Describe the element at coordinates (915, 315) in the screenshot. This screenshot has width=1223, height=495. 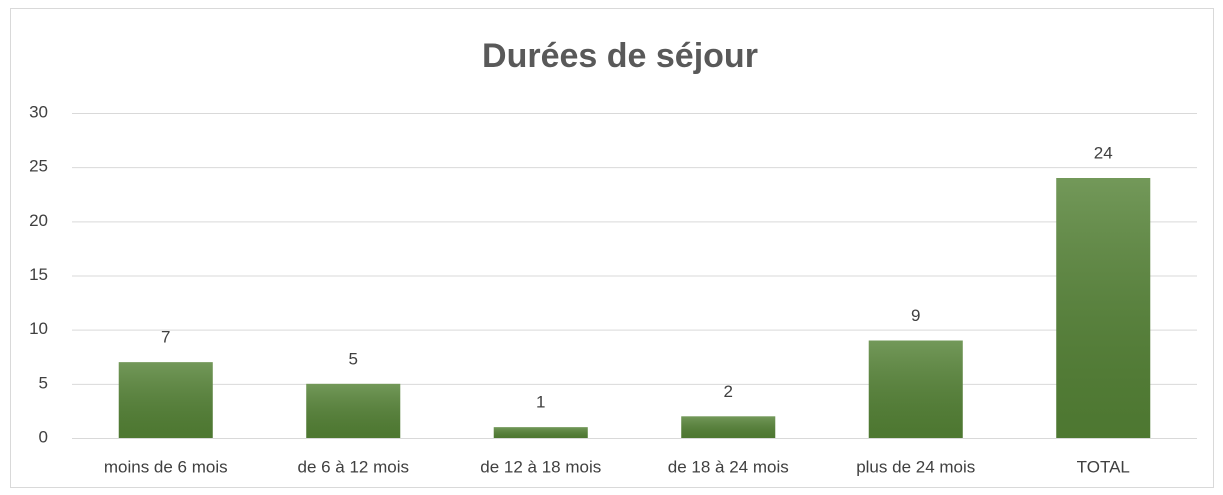
I see `data-label: 9` at that location.